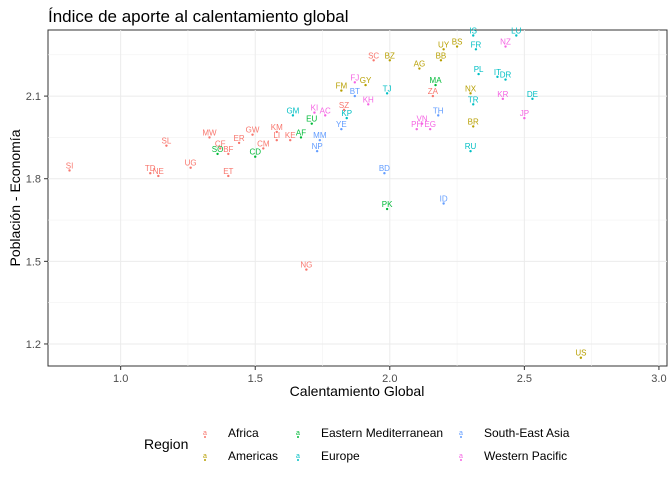 The image size is (672, 480). Describe the element at coordinates (384, 168) in the screenshot. I see `point-label: BD` at that location.